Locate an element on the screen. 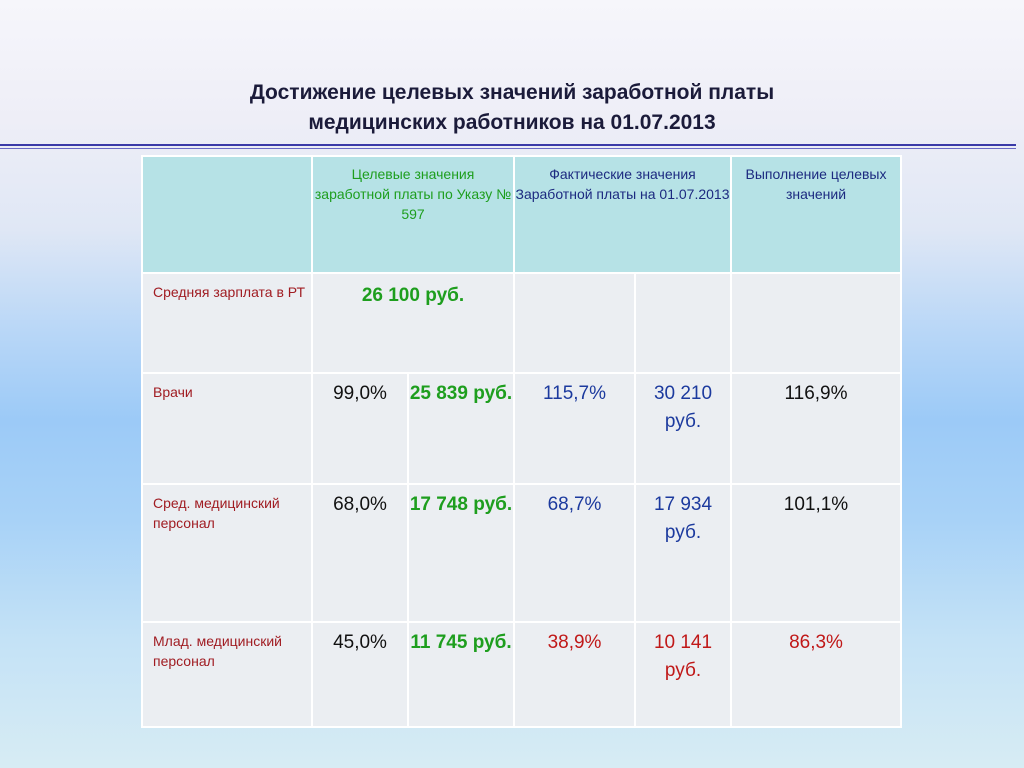 Image resolution: width=1024 pixels, height=768 pixels. junior-staff-target-rub: 11 745 руб. is located at coordinates (461, 674).